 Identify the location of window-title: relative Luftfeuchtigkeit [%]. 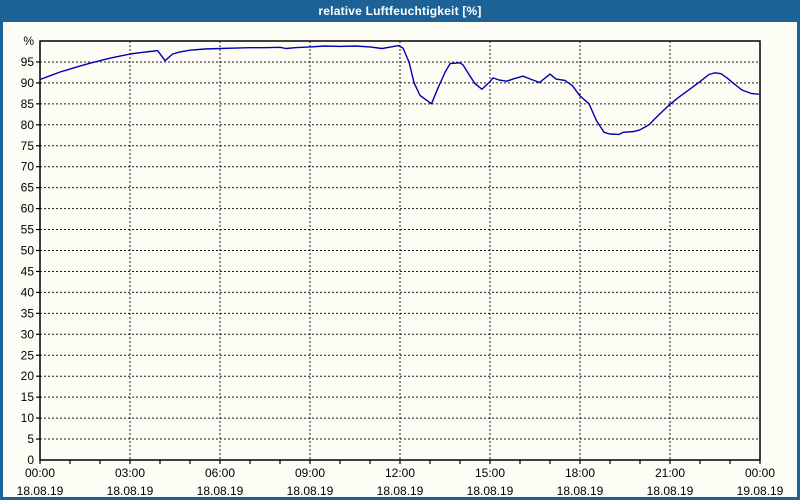
(400, 11).